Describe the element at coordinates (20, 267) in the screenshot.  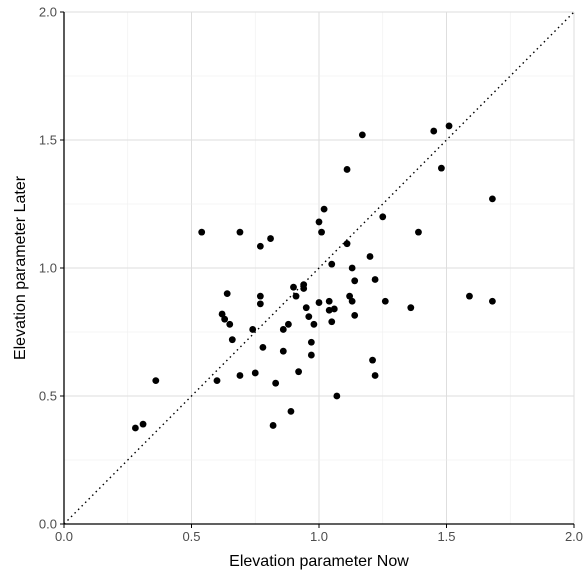
I see `y-axis-title: Elevation parameter Later` at that location.